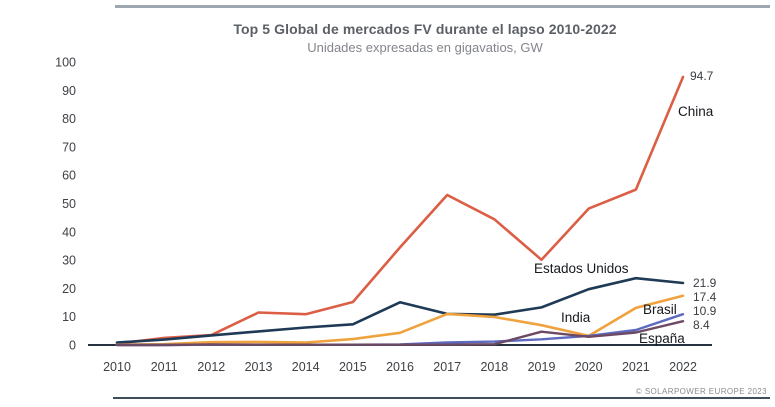 This screenshot has height=407, width=775. What do you see at coordinates (164, 367) in the screenshot?
I see `x-tick-label-2011: 2011` at bounding box center [164, 367].